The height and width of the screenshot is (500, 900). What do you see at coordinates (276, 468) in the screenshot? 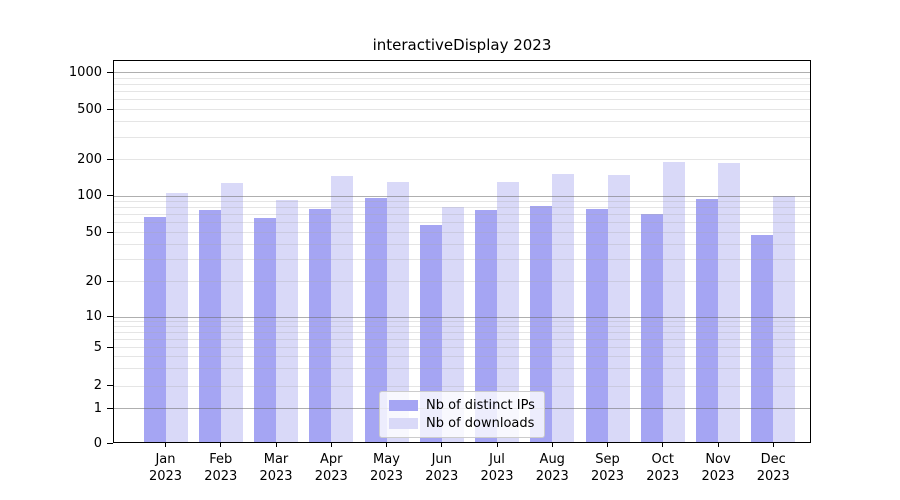
I see `x-tick-label: Mar 2023` at bounding box center [276, 468].